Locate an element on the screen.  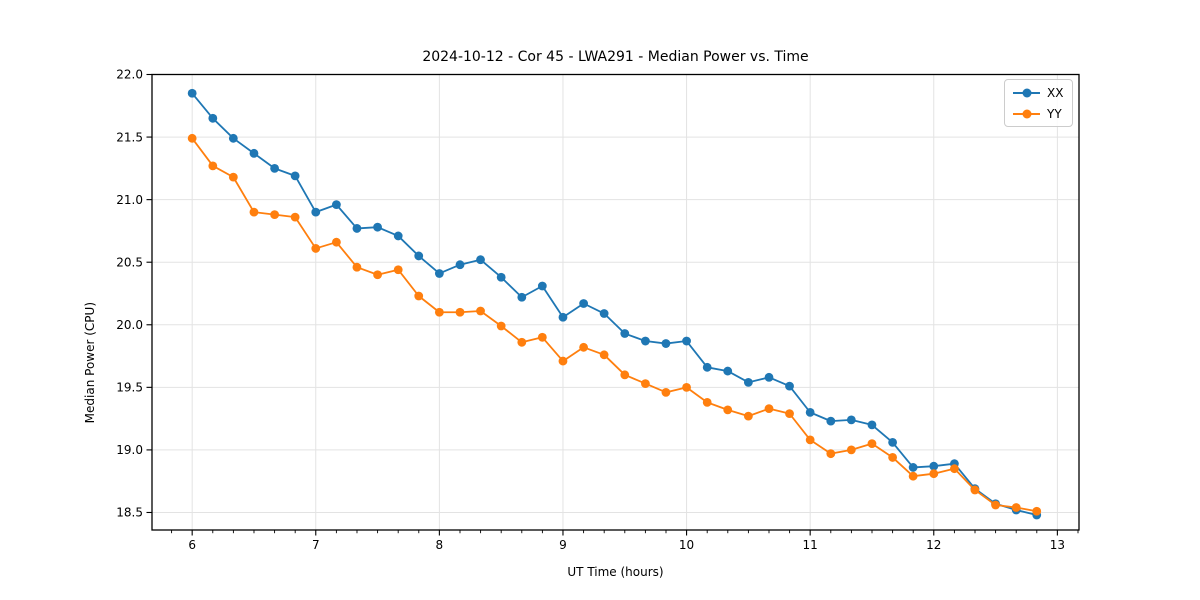
x-tick-label: 8 is located at coordinates (440, 545).